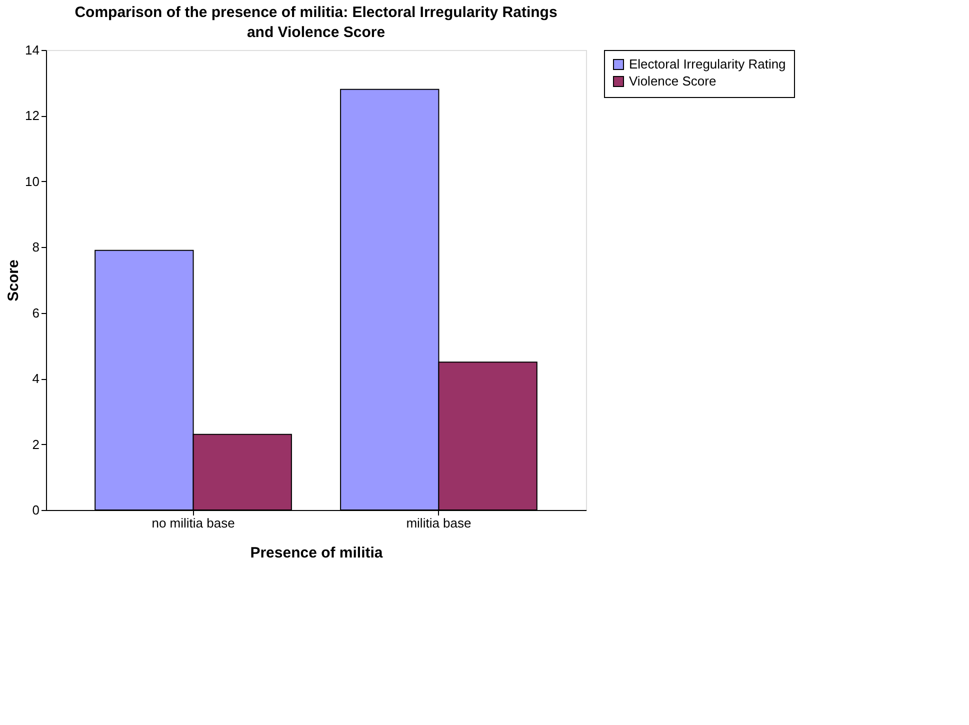 This screenshot has height=725, width=969. Describe the element at coordinates (439, 523) in the screenshot. I see `x-tick-label: militia base` at that location.